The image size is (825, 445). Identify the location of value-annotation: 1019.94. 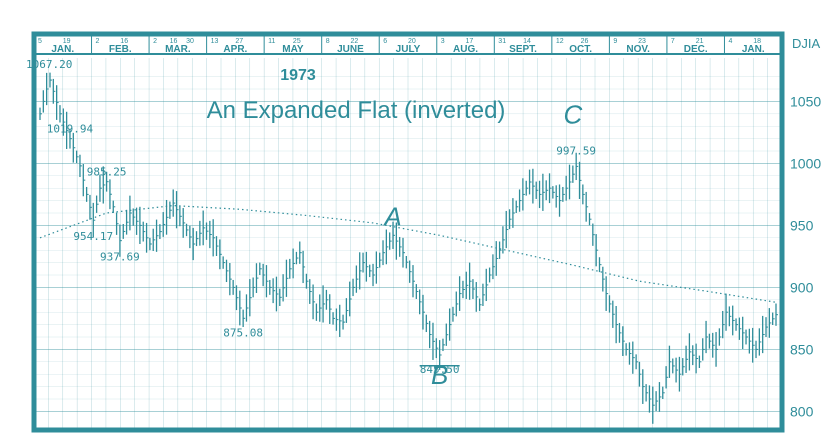
(70, 129).